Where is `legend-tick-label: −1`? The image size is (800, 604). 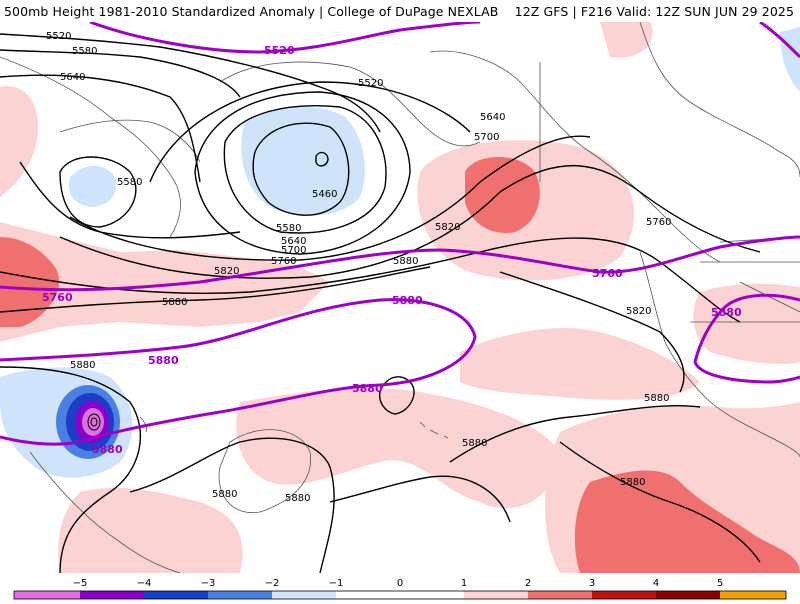 legend-tick-label: −1 is located at coordinates (336, 583).